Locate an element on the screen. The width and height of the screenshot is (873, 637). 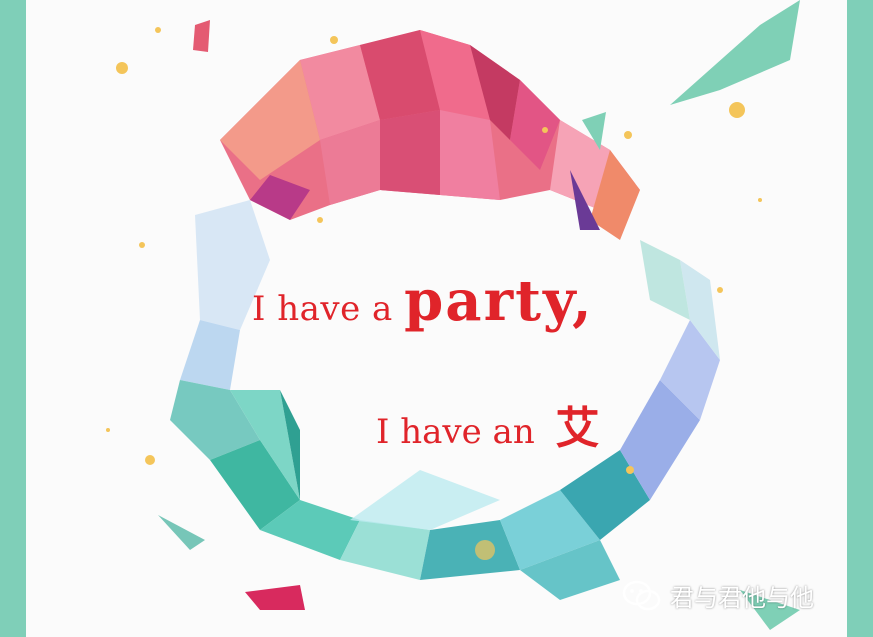
wechat-watermark: 君与君他与他 is located at coordinates (718, 595).